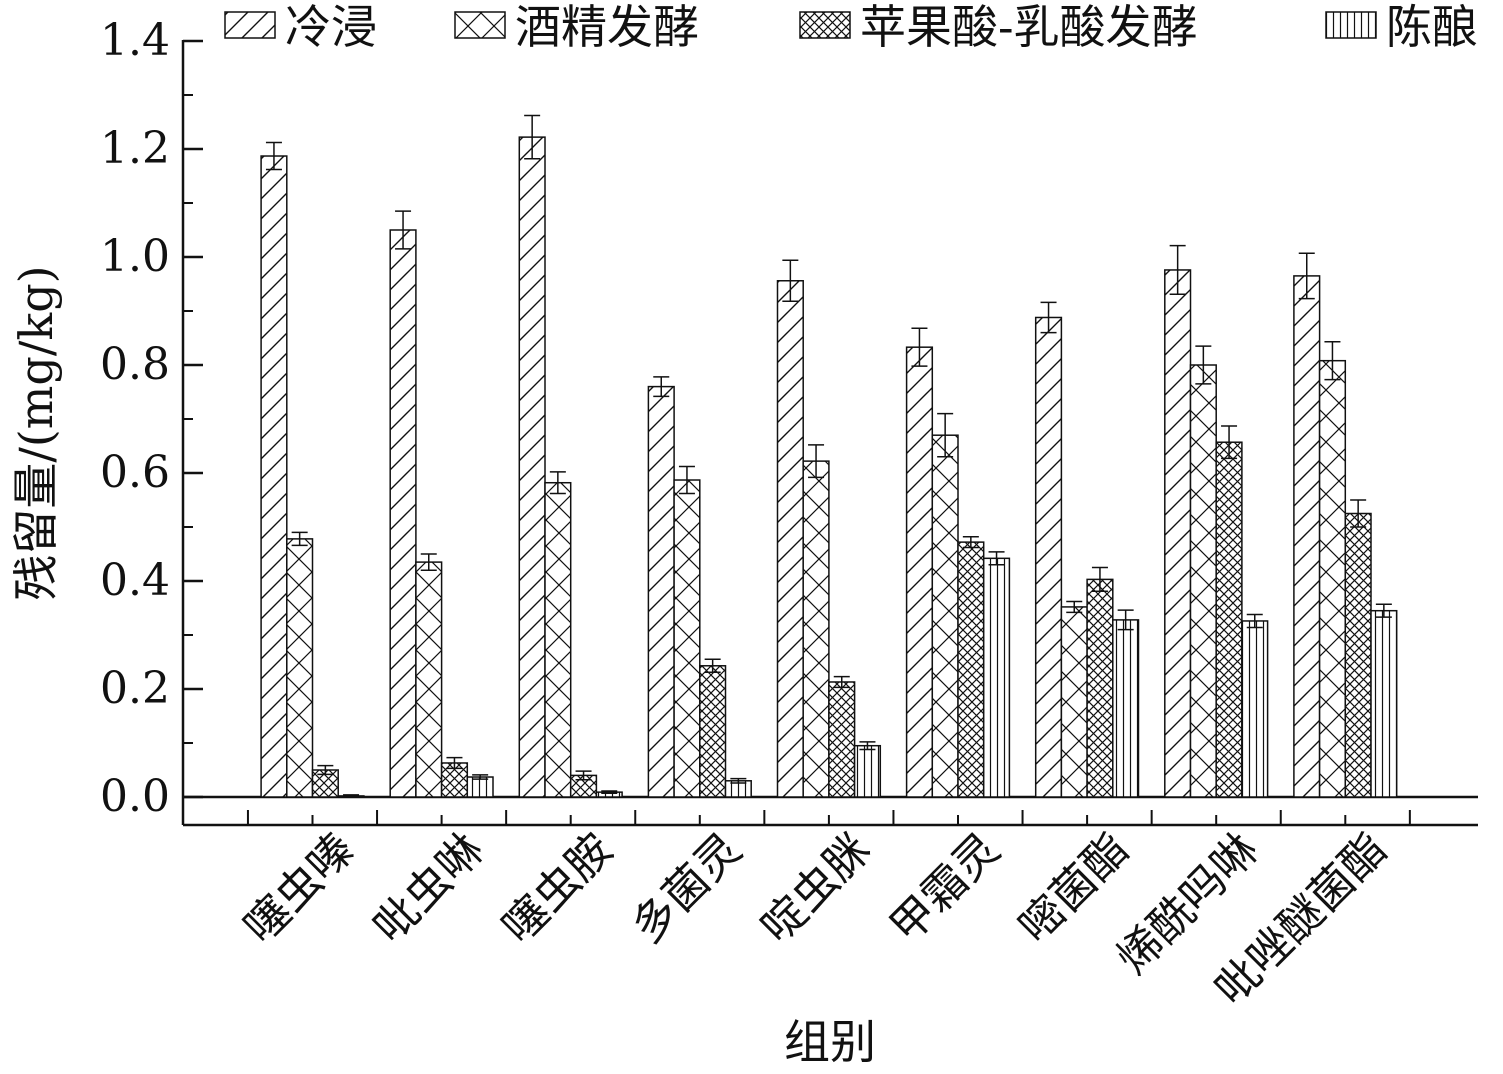  What do you see at coordinates (1432, 27) in the screenshot?
I see `legend-label-4: 陈酿` at bounding box center [1432, 27].